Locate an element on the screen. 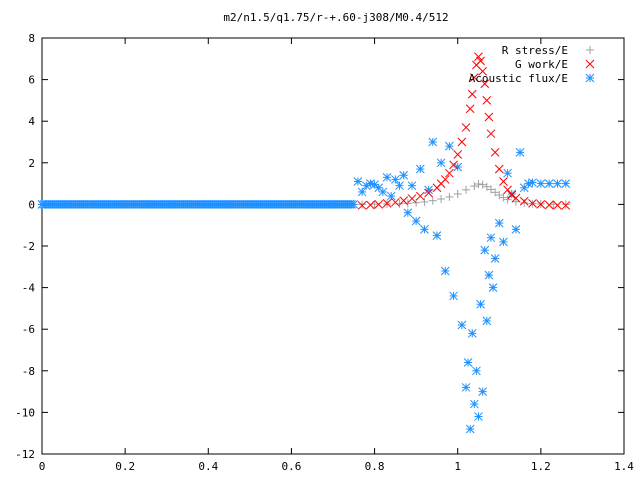 This screenshot has width=640, height=480. y-tick-label: -4 is located at coordinates (29, 288).